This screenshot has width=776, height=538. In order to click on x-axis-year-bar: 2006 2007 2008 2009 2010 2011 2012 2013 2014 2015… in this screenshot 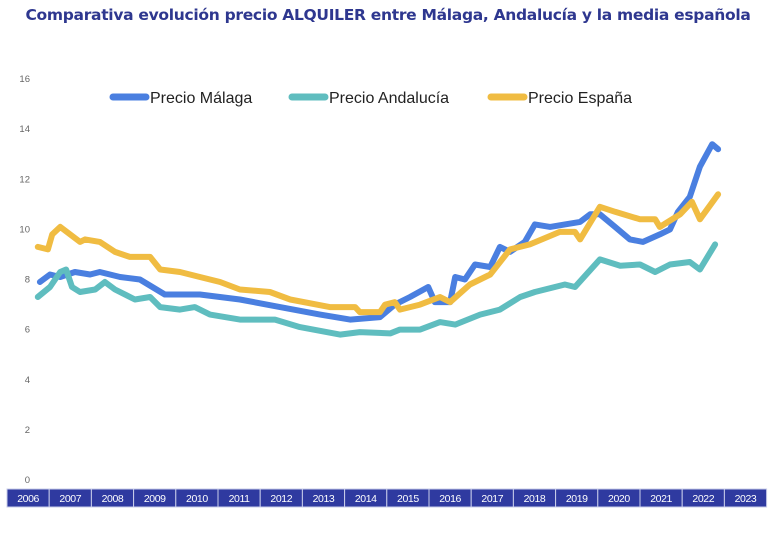, I will do `click(387, 498)`.